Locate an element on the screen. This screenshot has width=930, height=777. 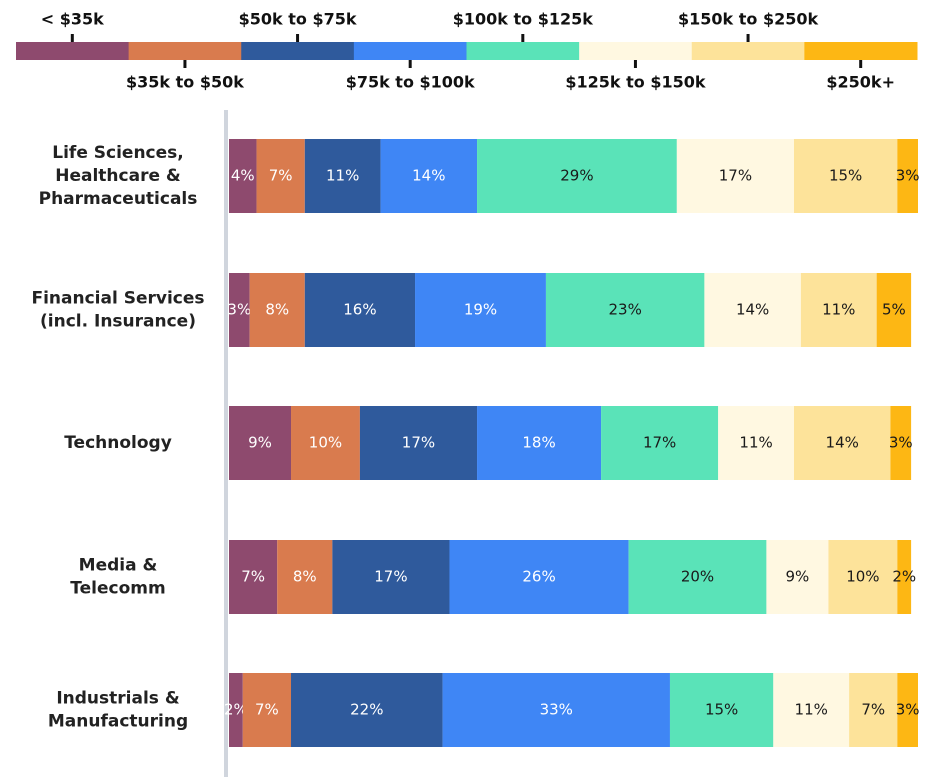
value-label: 4% is located at coordinates (243, 176).